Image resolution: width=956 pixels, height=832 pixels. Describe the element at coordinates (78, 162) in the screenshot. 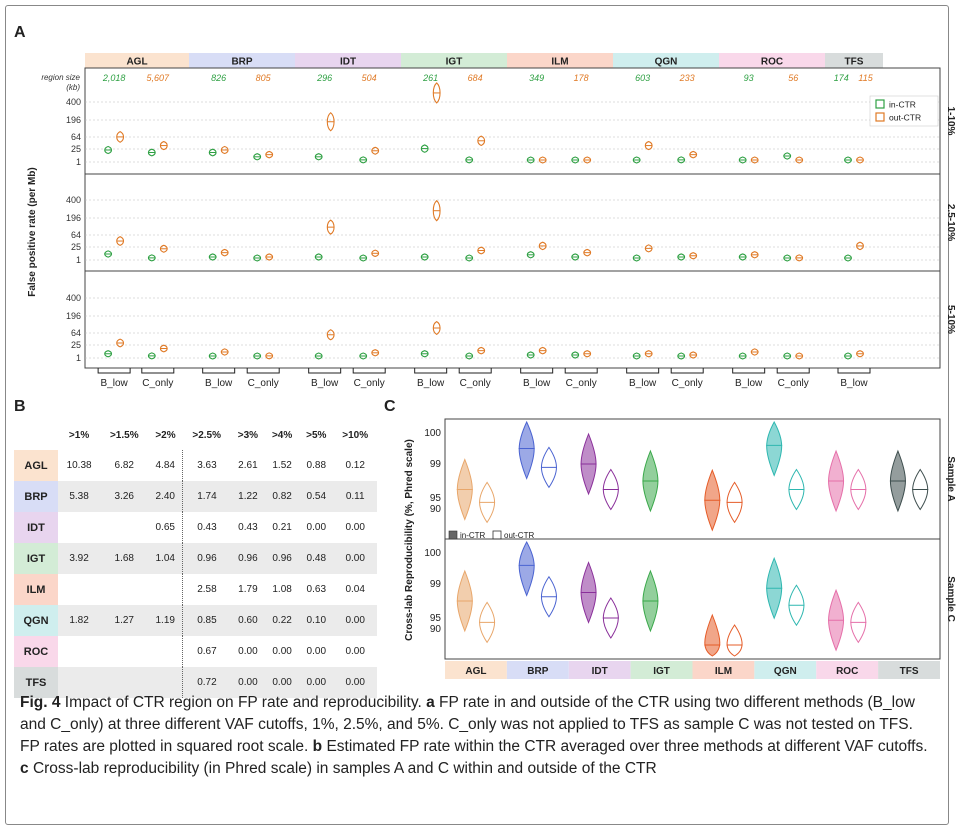

I see `y-tick-label: 1` at that location.